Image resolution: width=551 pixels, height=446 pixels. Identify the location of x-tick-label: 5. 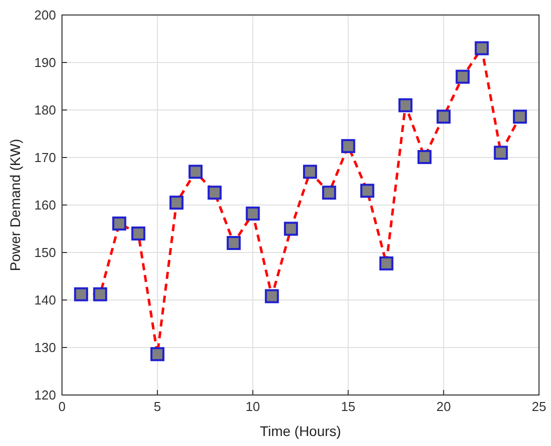
(158, 406).